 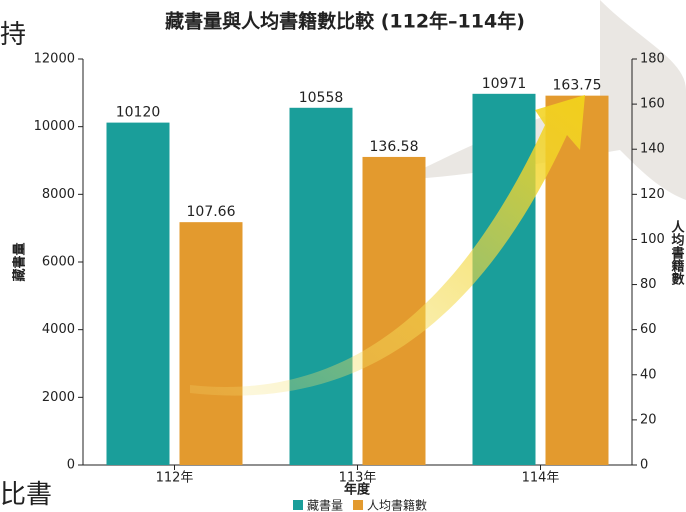 I want to click on y2-tick-label: 120, so click(x=652, y=194).